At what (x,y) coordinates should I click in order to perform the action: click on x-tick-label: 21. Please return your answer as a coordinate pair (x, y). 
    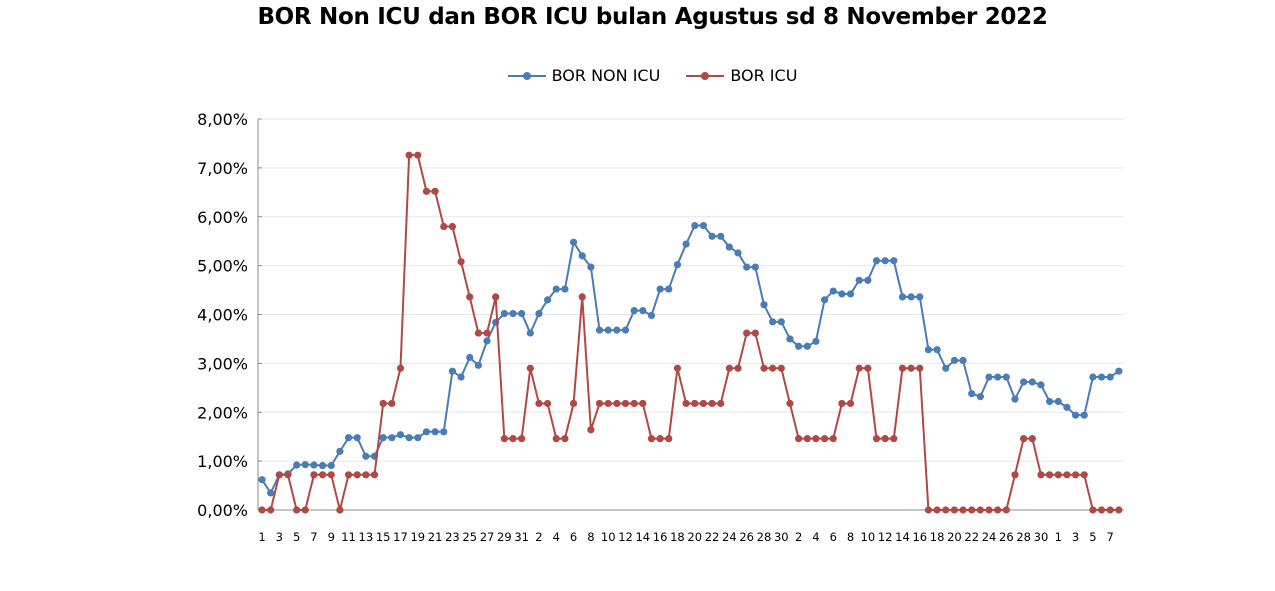
    Looking at the image, I should click on (435, 537).